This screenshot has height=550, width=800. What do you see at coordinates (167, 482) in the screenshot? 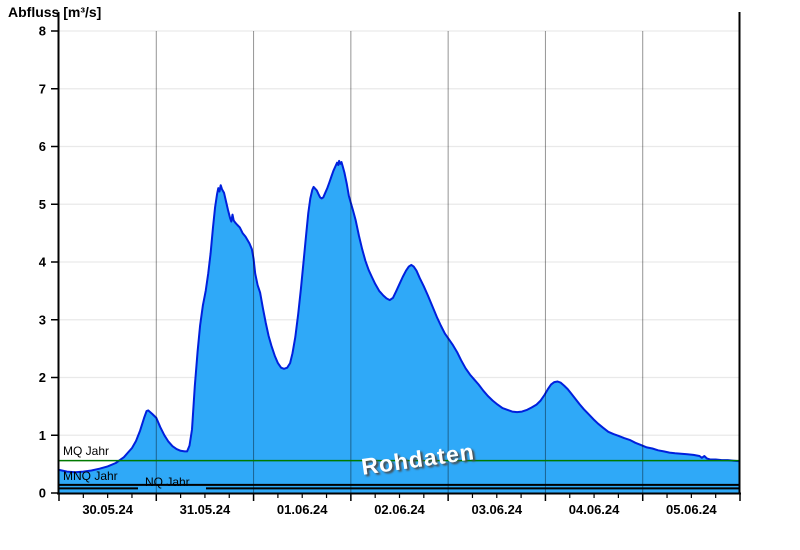
I see `nq-jahr-label: NQ Jahr` at bounding box center [167, 482].